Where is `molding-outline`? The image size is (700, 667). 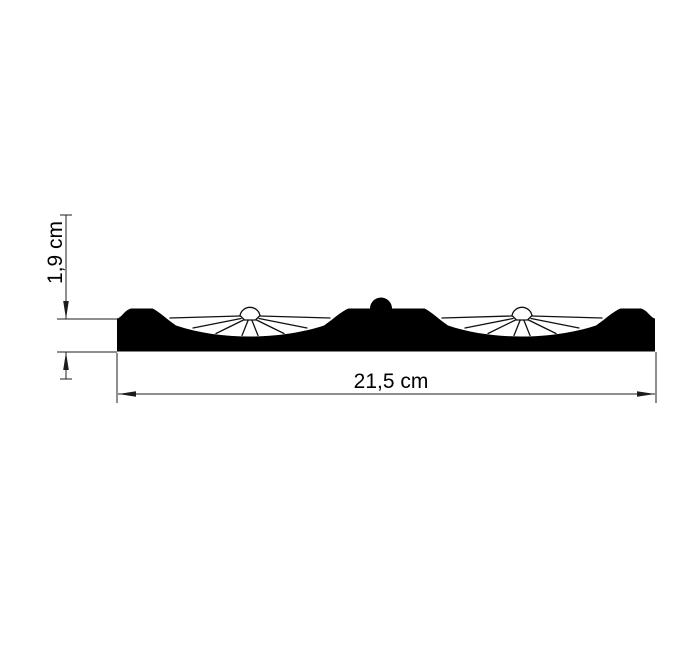 molding-outline is located at coordinates (386, 324).